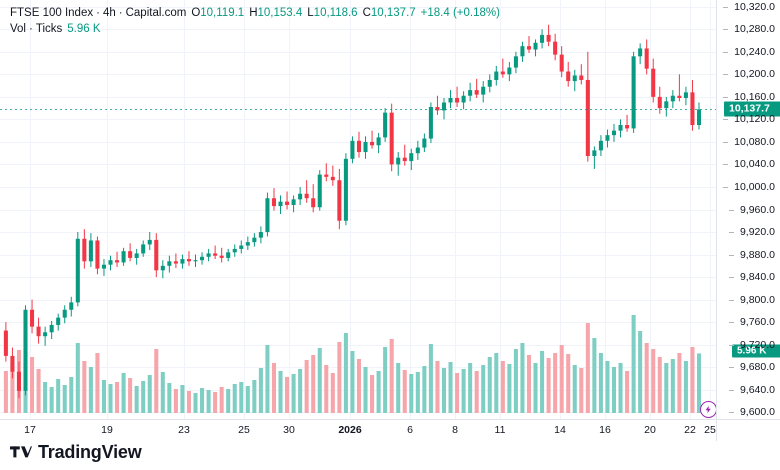 This screenshot has height=470, width=780. What do you see at coordinates (751, 367) in the screenshot?
I see `price-axis-tick: 9,680.0` at bounding box center [751, 367].